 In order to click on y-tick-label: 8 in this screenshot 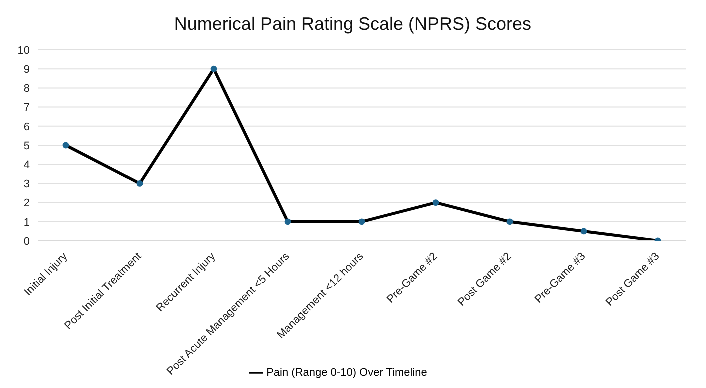, I will do `click(27, 89)`.